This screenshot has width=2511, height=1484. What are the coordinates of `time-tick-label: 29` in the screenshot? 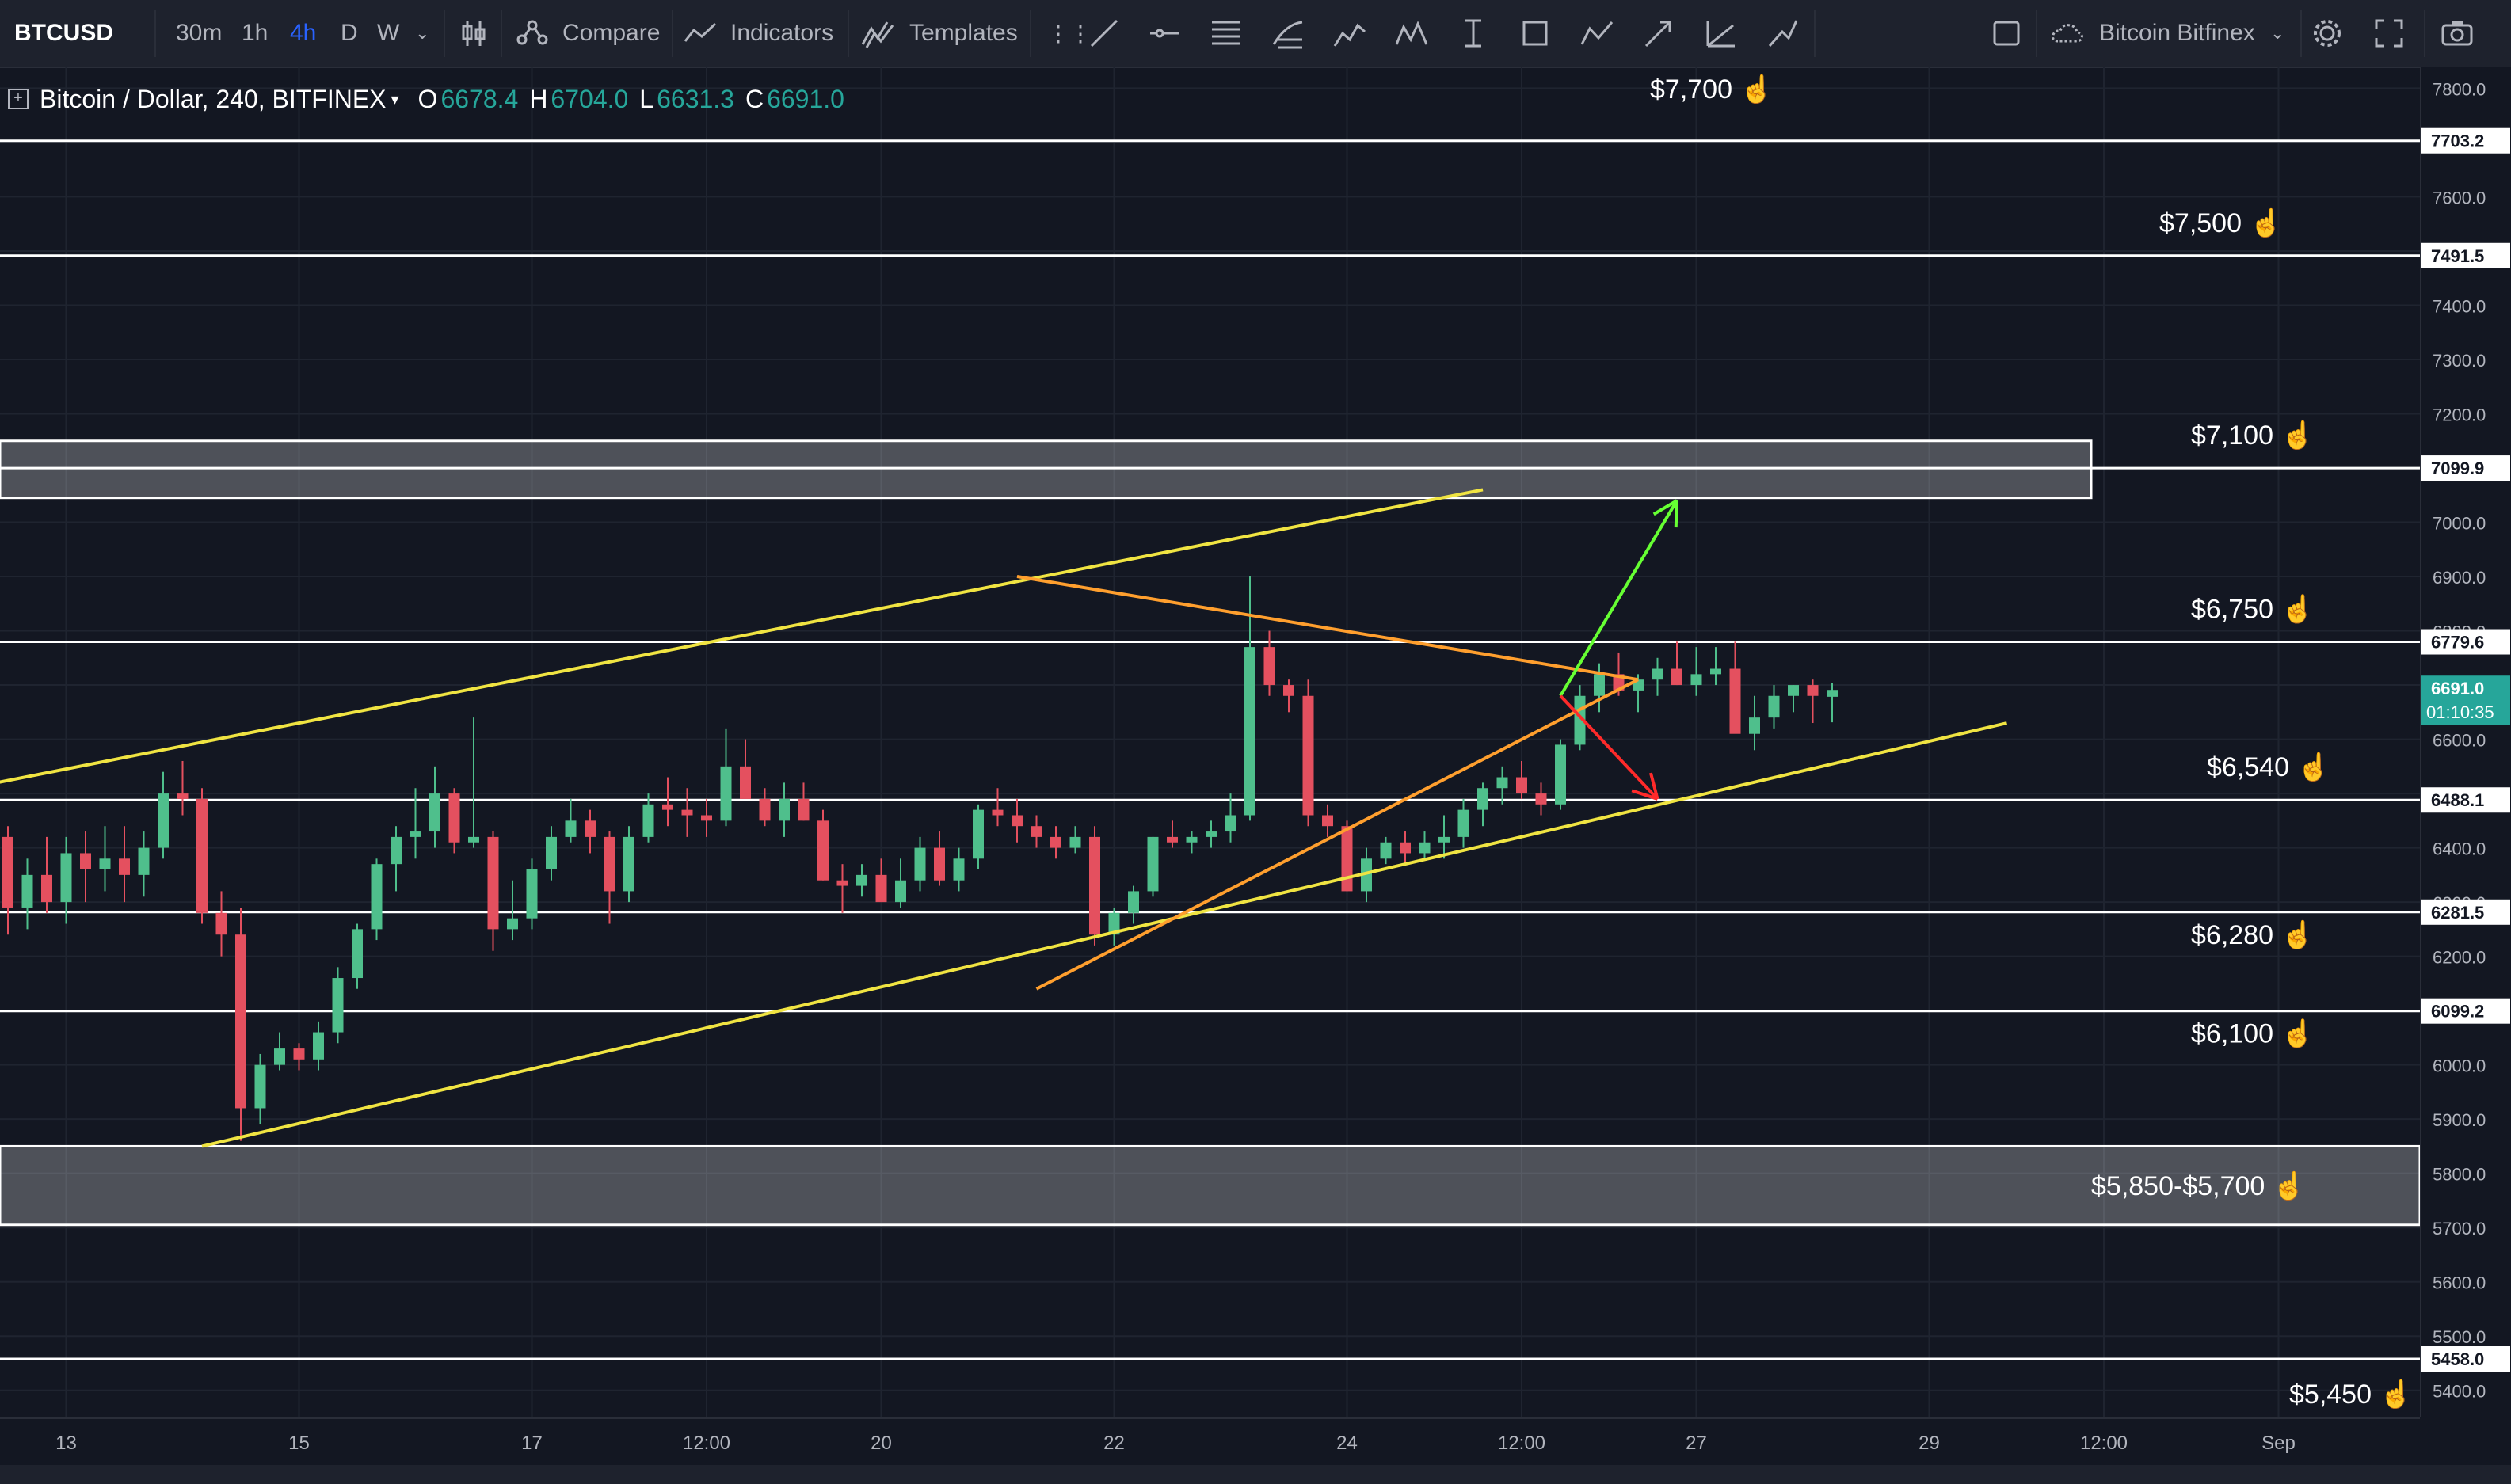 It's located at (1929, 1444).